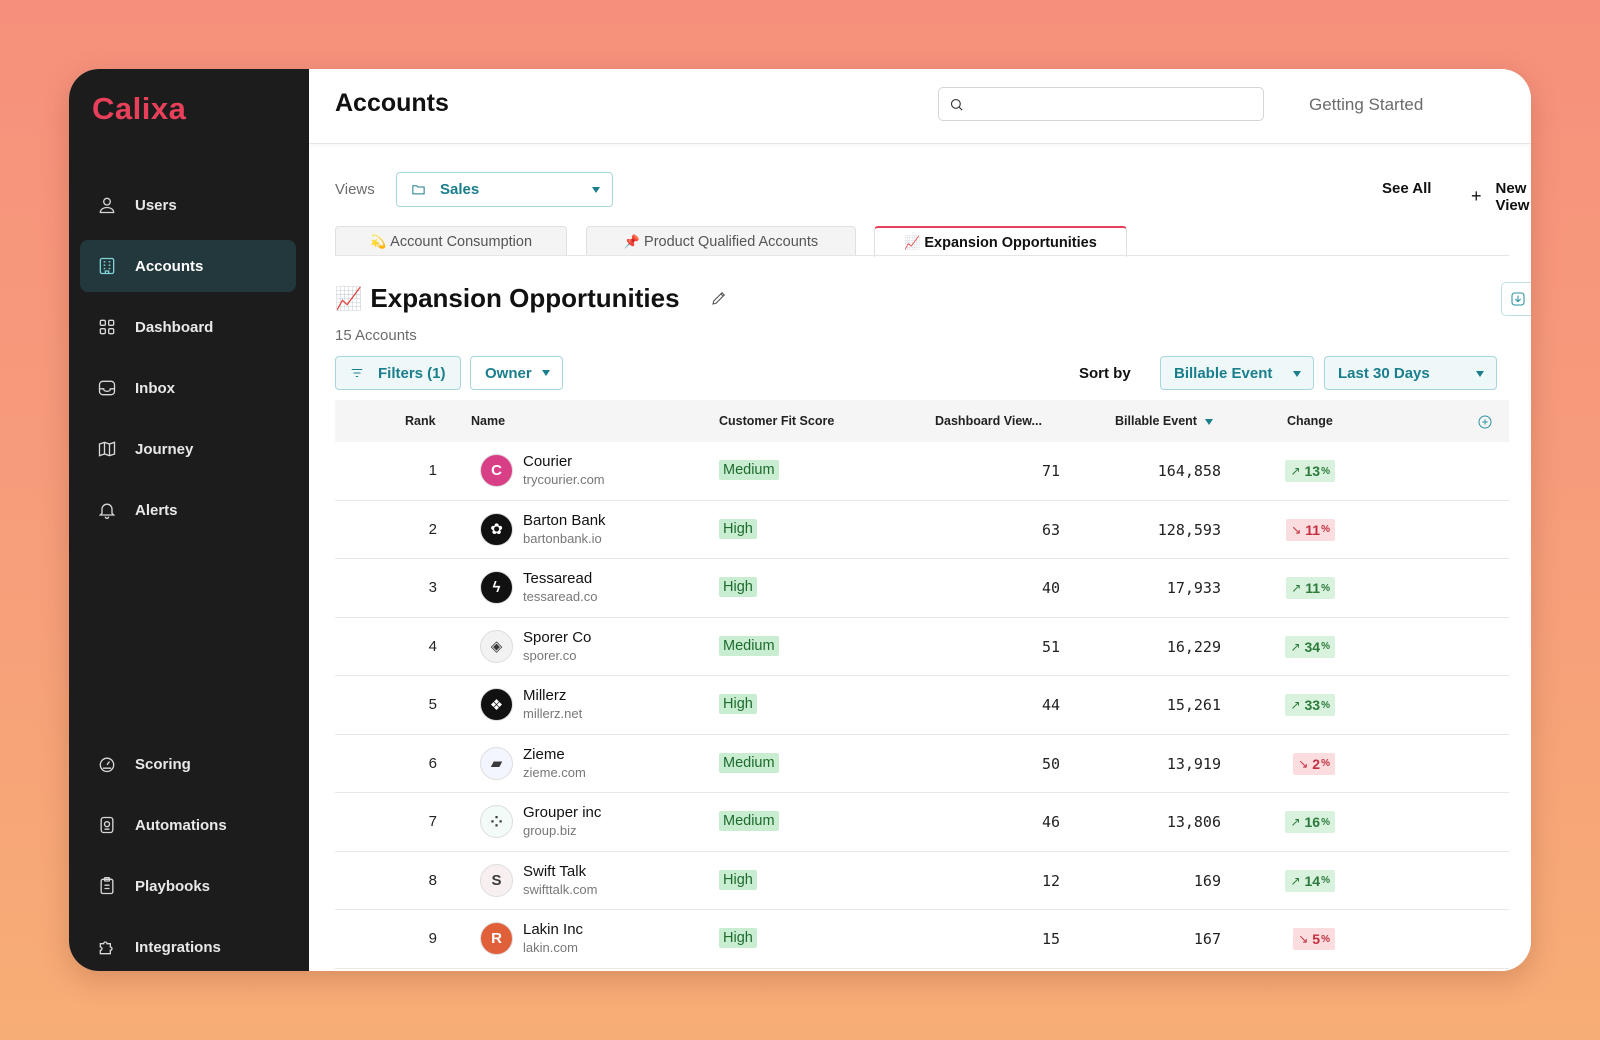 This screenshot has height=1040, width=1600. Describe the element at coordinates (188, 886) in the screenshot. I see `sidebar-item-playbooks: Playbooks` at that location.